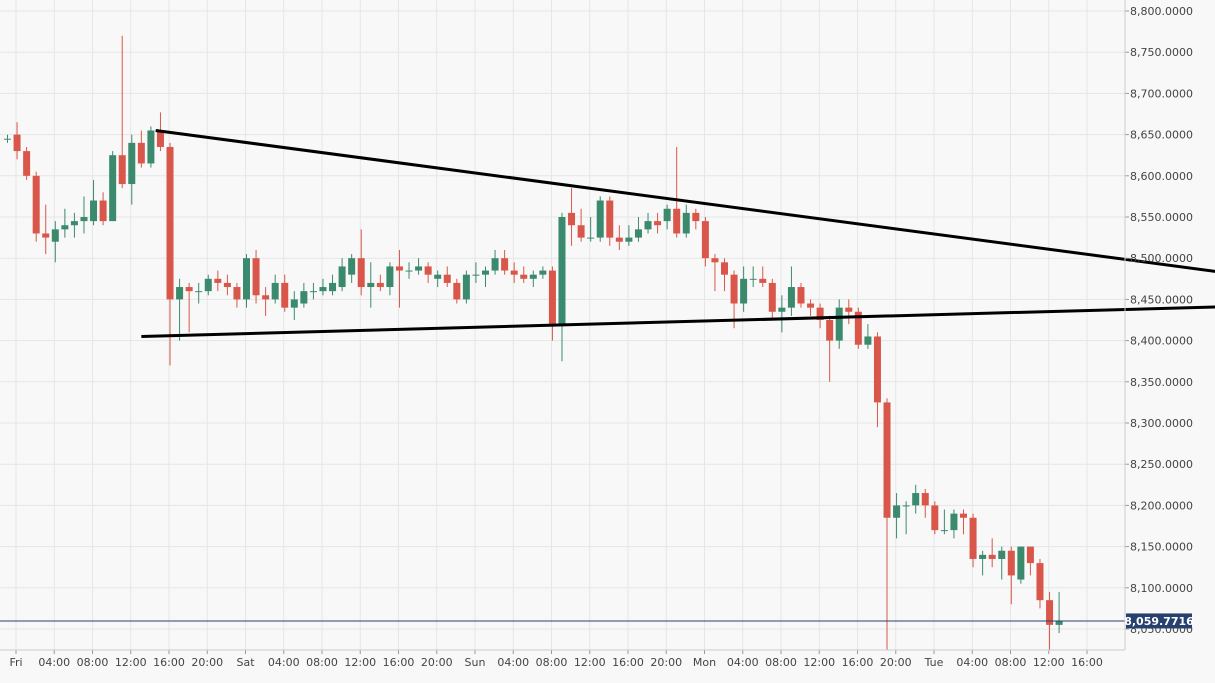 The height and width of the screenshot is (683, 1215). I want to click on x-tick-label: 20:00, so click(437, 662).